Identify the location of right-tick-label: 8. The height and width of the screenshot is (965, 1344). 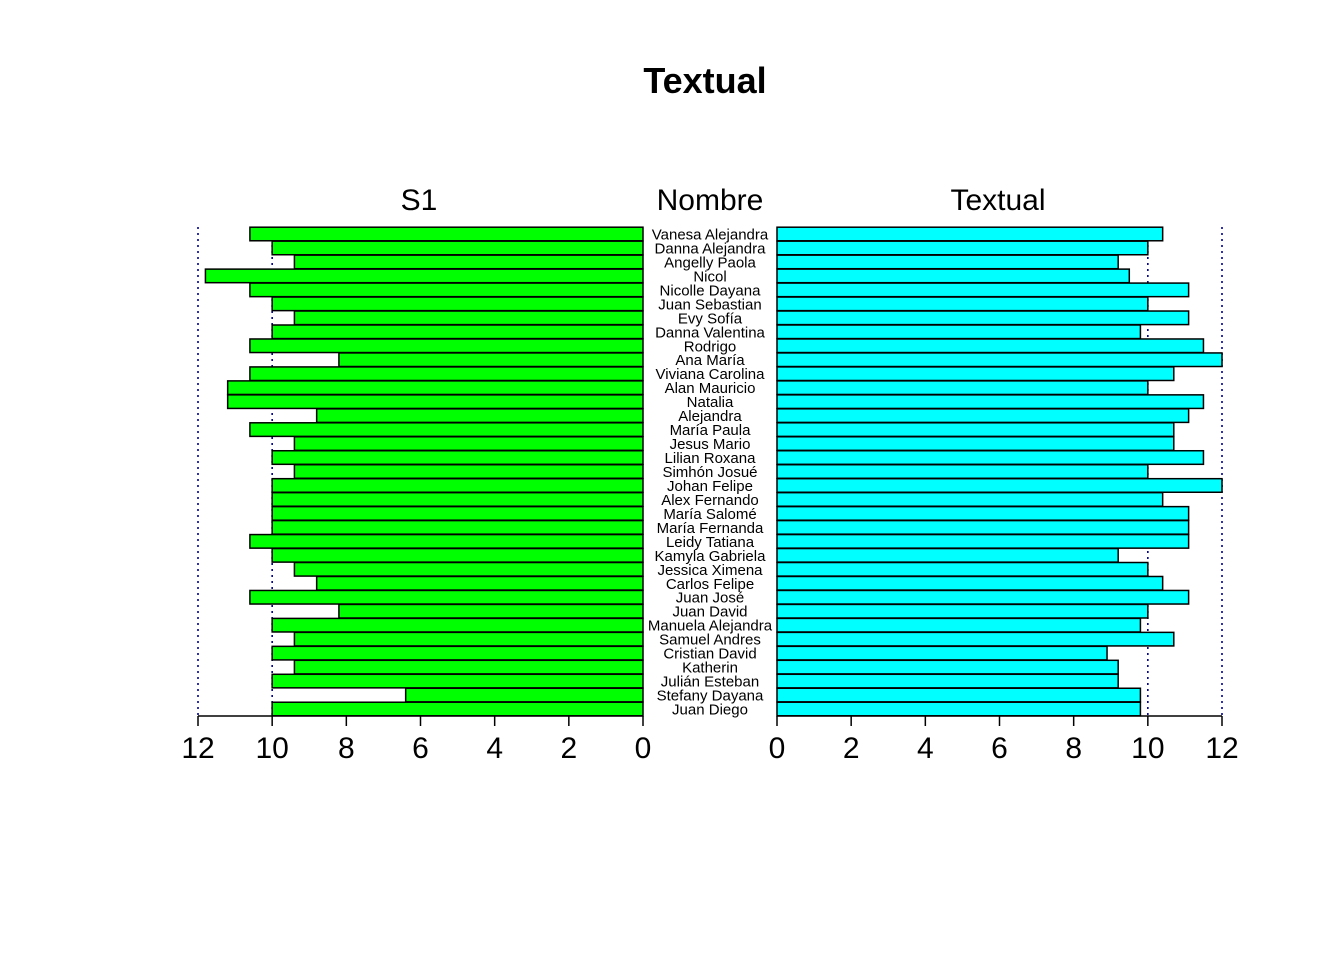
(1073, 748).